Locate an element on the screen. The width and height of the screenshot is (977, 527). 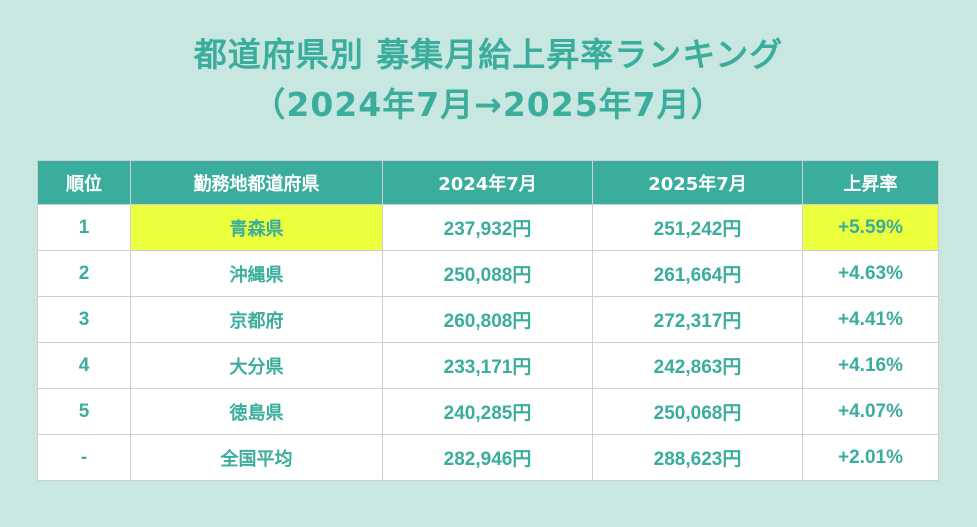
rate-cell: +4.41% is located at coordinates (870, 319).